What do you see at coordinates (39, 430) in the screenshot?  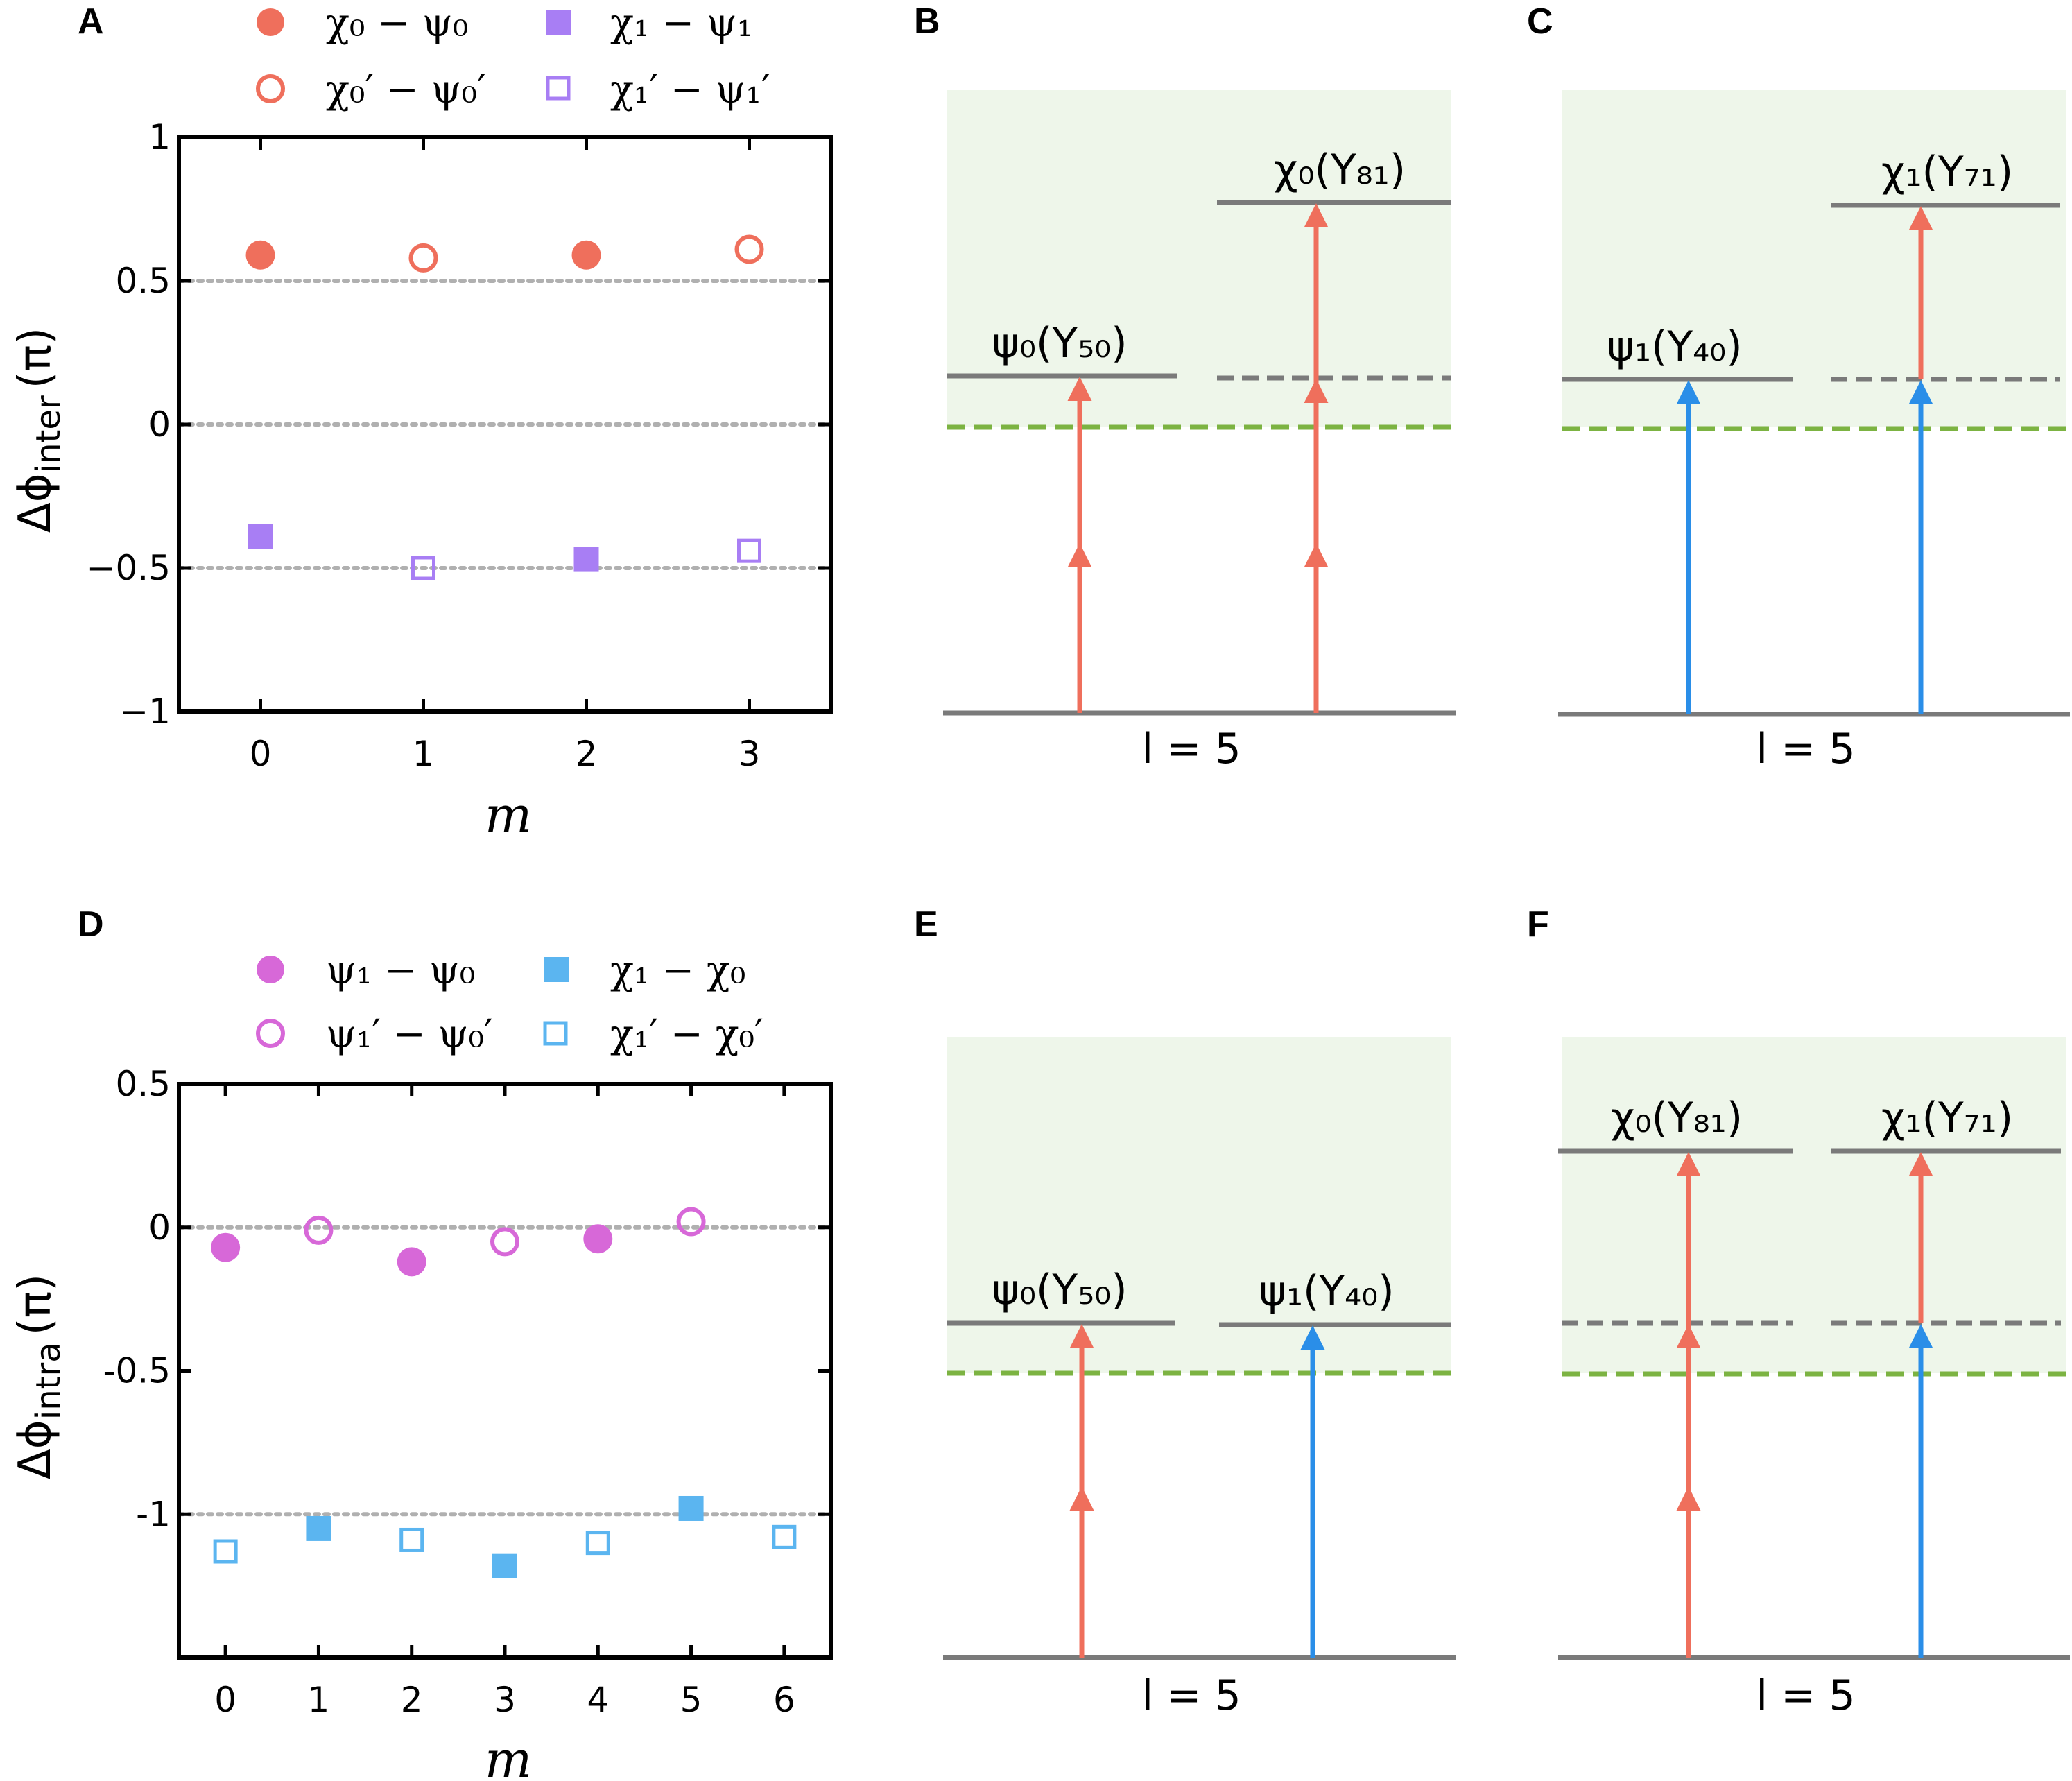 I see `ylabel-a: Δϕinter(π)` at bounding box center [39, 430].